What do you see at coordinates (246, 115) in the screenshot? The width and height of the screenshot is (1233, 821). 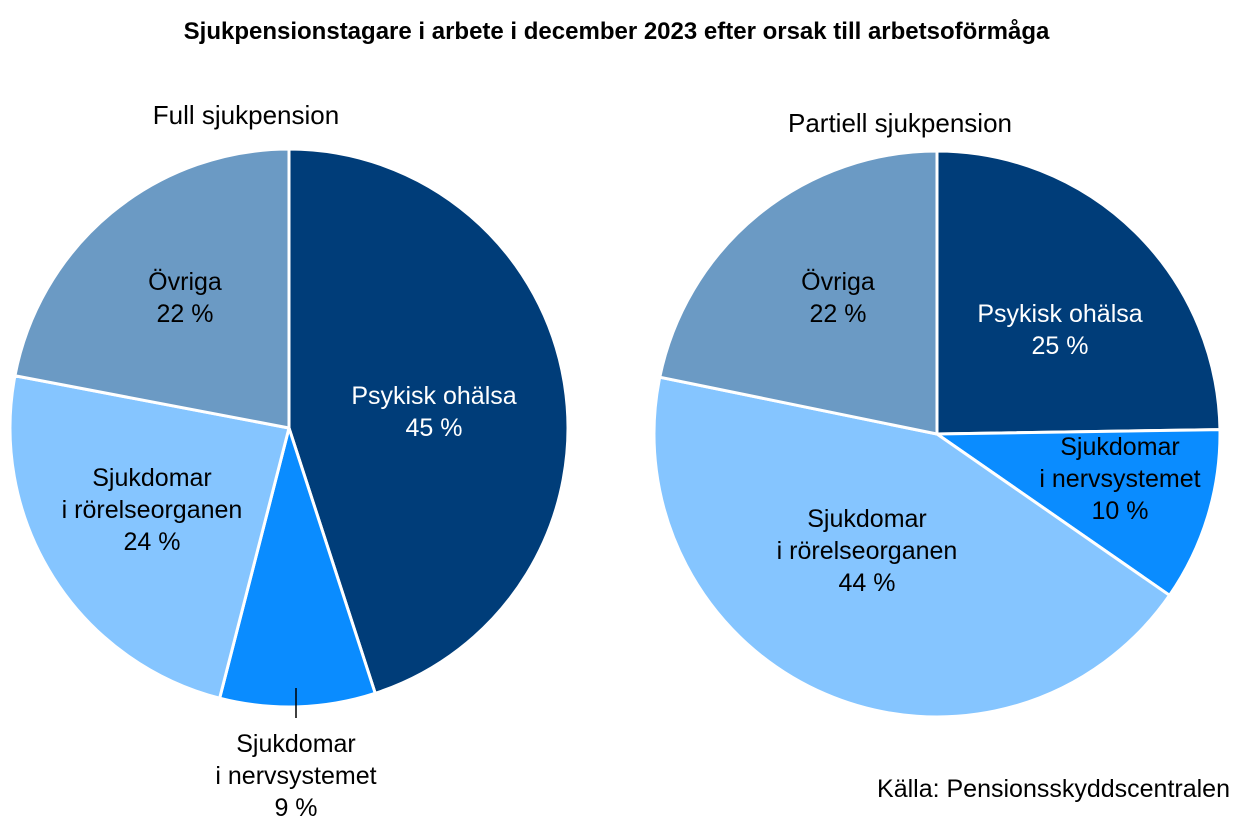 I see `subtitle-full: Full sjukpension` at bounding box center [246, 115].